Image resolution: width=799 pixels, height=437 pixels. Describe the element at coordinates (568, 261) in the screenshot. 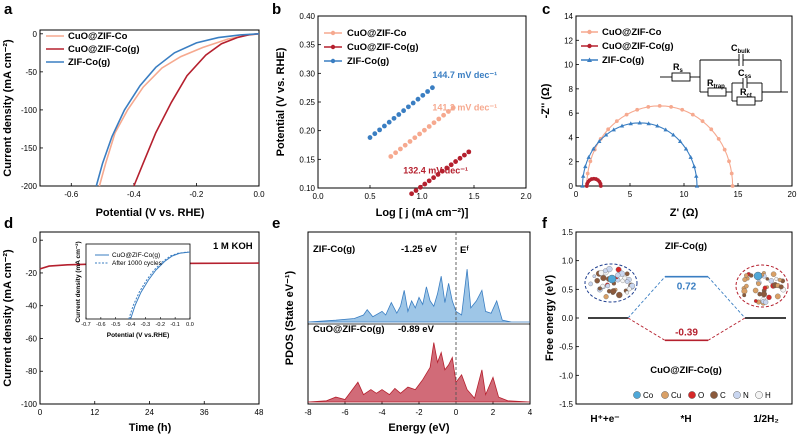

I see `y-tick-label: 1.0` at that location.